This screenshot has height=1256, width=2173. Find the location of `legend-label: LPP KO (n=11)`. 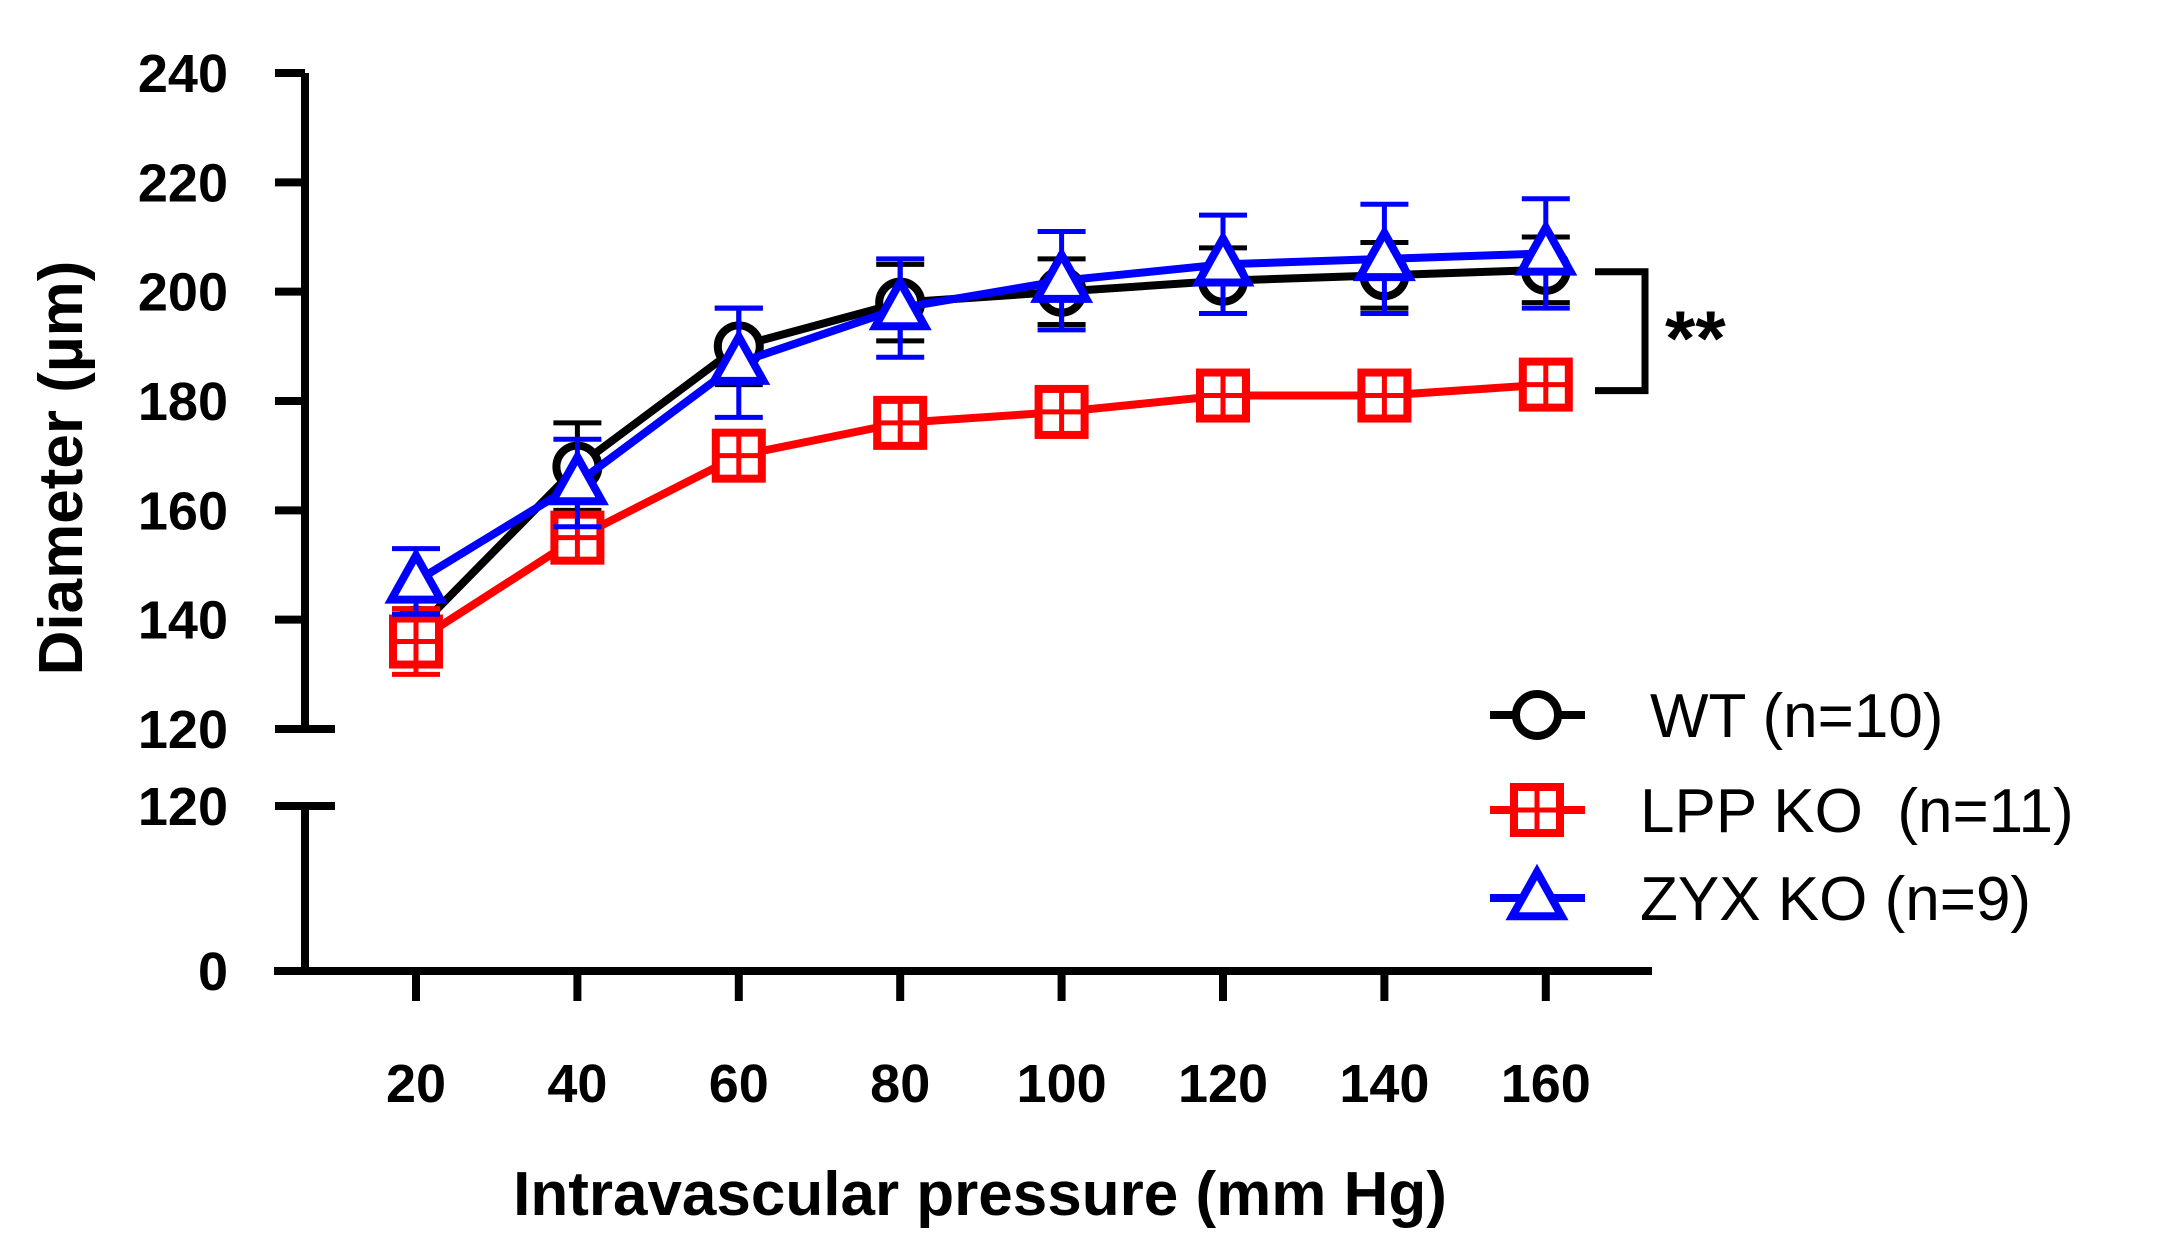

legend-label: LPP KO (n=11) is located at coordinates (1857, 811).